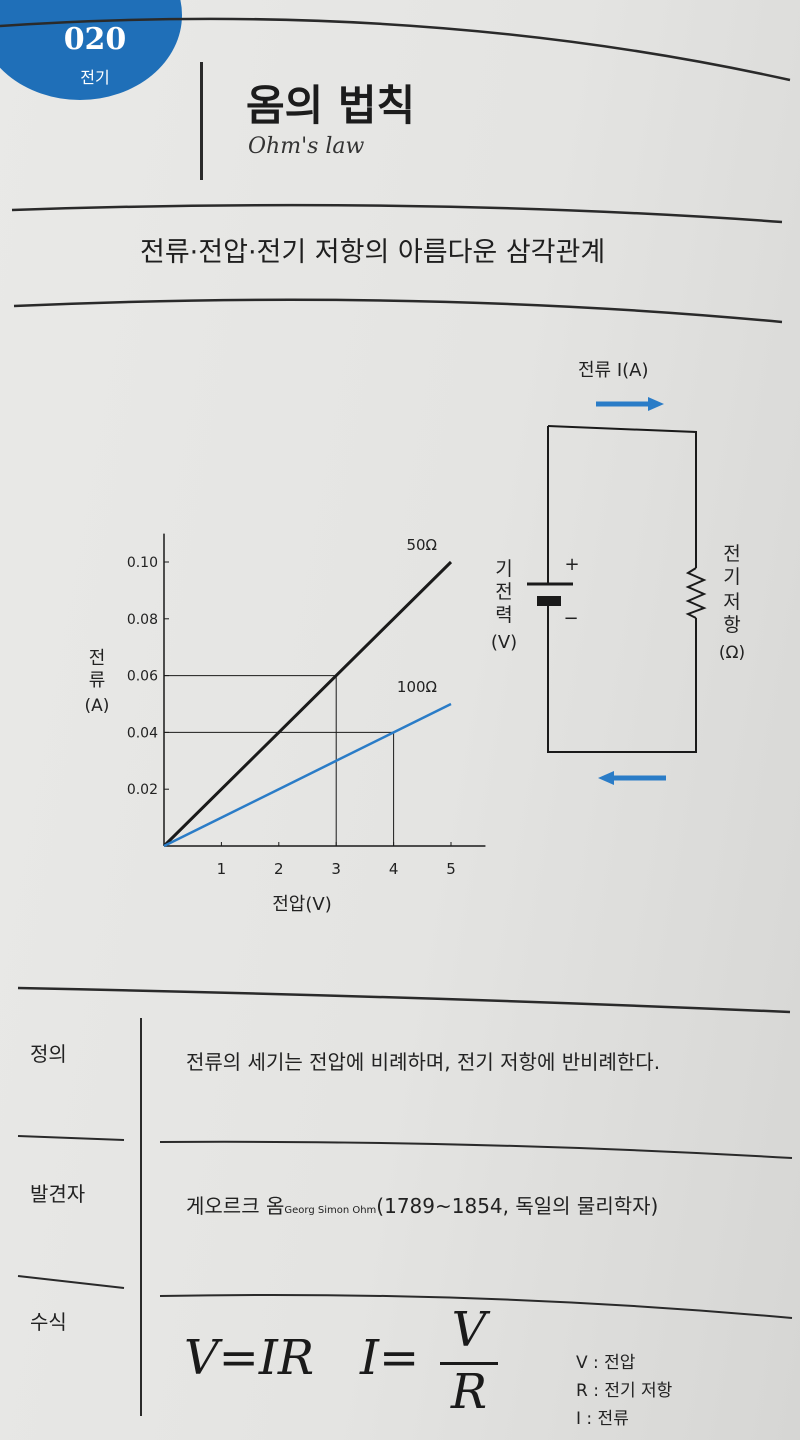 This screenshot has width=800, height=1440. Describe the element at coordinates (331, 105) in the screenshot. I see `page-title: 옴의 법칙` at that location.